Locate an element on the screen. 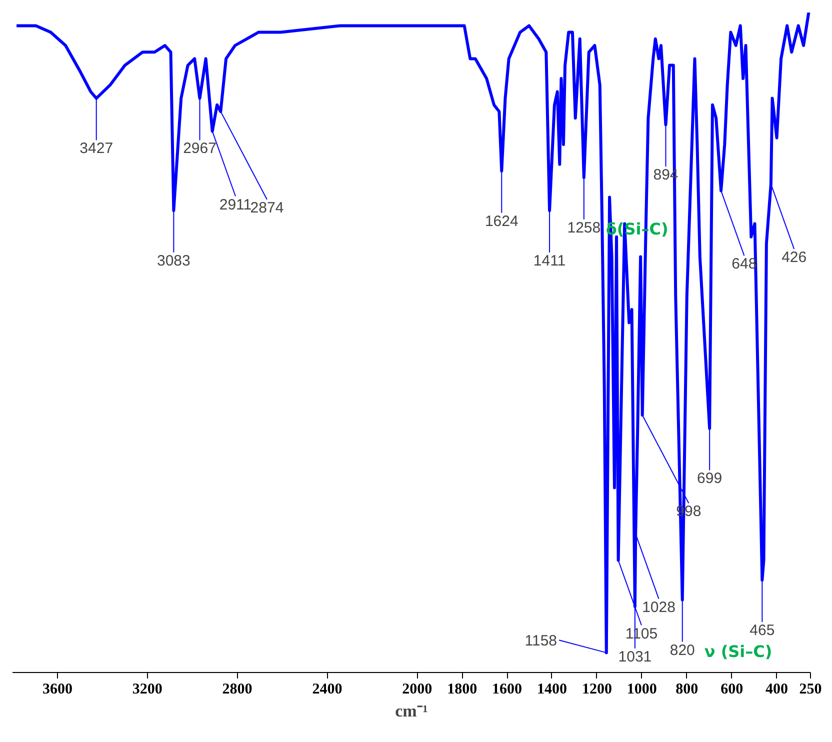  x-axis-title: cm⁻¹ is located at coordinates (411, 711).